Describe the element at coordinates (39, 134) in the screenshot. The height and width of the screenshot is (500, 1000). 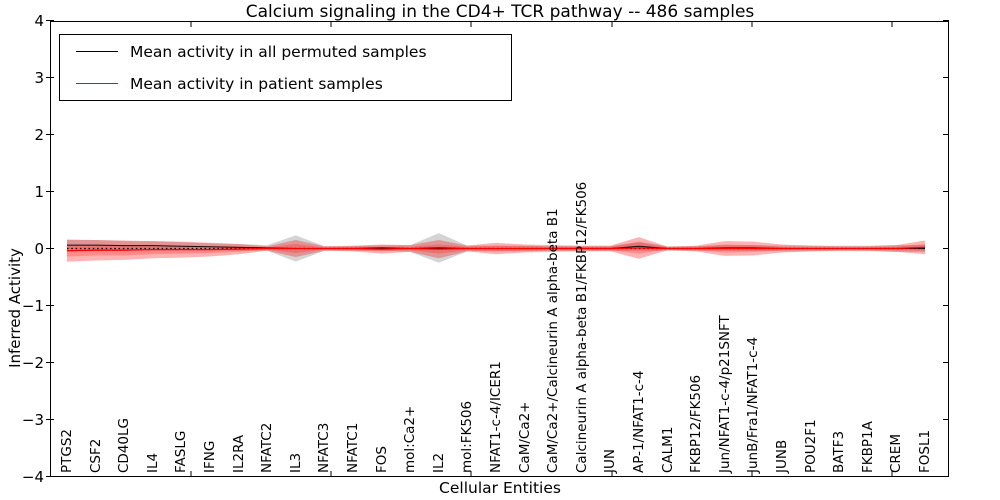
I see `y-tick-label: 2` at that location.